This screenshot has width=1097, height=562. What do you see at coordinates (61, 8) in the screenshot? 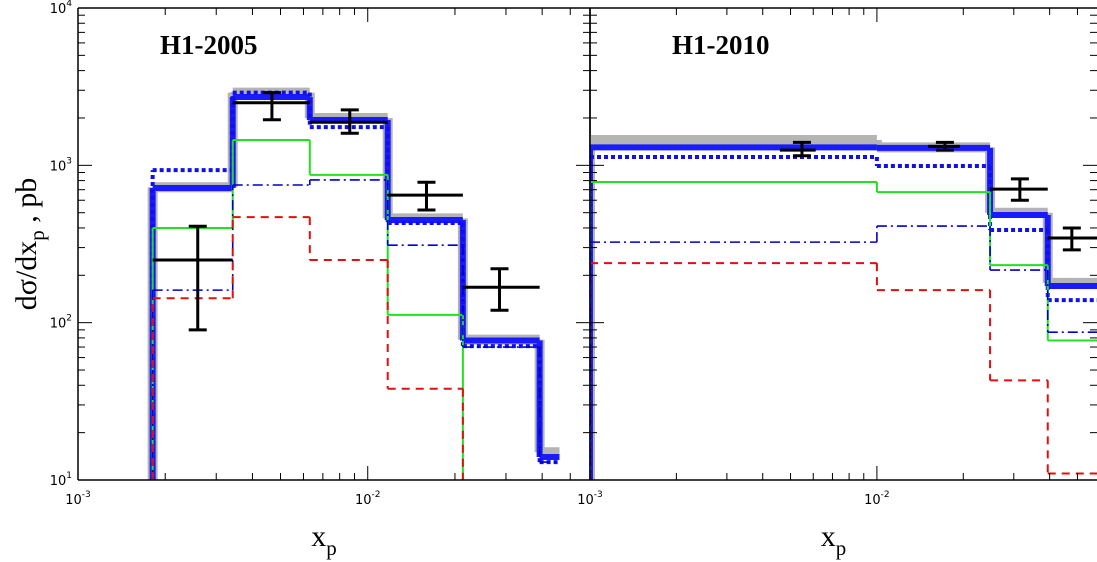
I see `y-tick-label: 104` at bounding box center [61, 8].